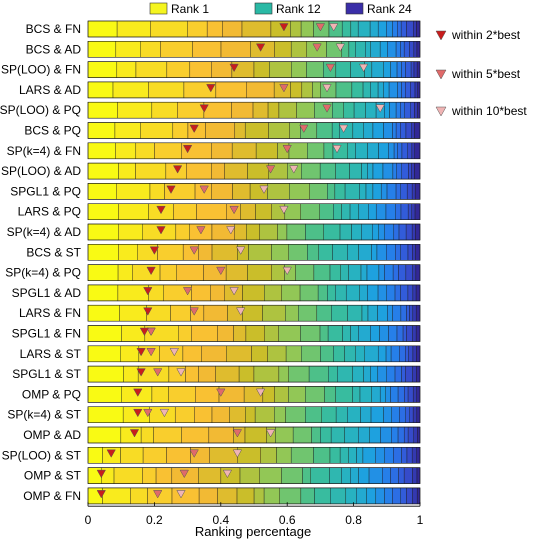 This screenshot has height=541, width=540. Describe the element at coordinates (49, 212) in the screenshot. I see `row-label: LARS & PQ` at that location.